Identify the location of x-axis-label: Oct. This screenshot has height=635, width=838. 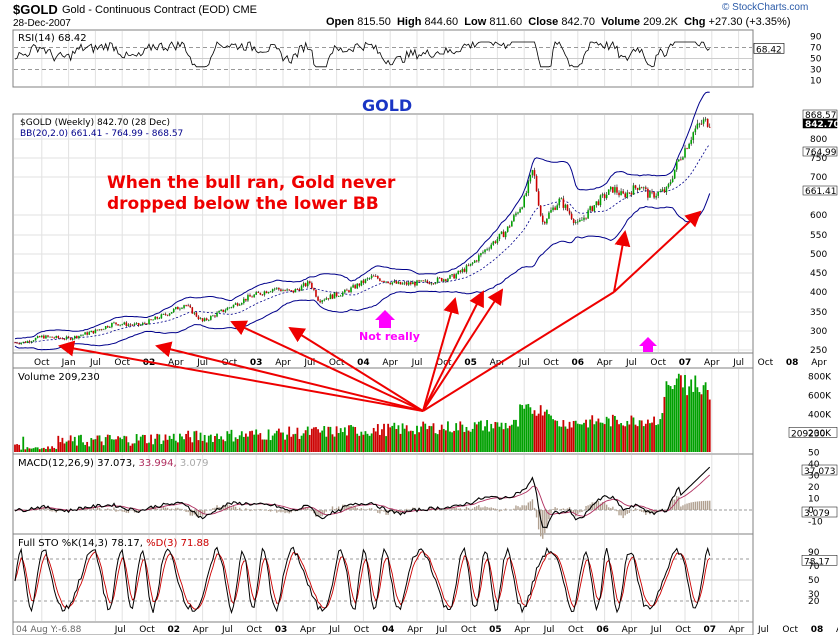
(766, 363).